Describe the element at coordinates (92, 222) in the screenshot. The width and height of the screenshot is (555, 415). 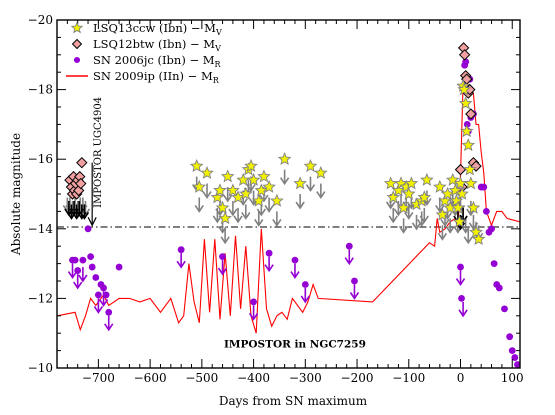
I see `impostor-ugc4904-arrow-head` at that location.